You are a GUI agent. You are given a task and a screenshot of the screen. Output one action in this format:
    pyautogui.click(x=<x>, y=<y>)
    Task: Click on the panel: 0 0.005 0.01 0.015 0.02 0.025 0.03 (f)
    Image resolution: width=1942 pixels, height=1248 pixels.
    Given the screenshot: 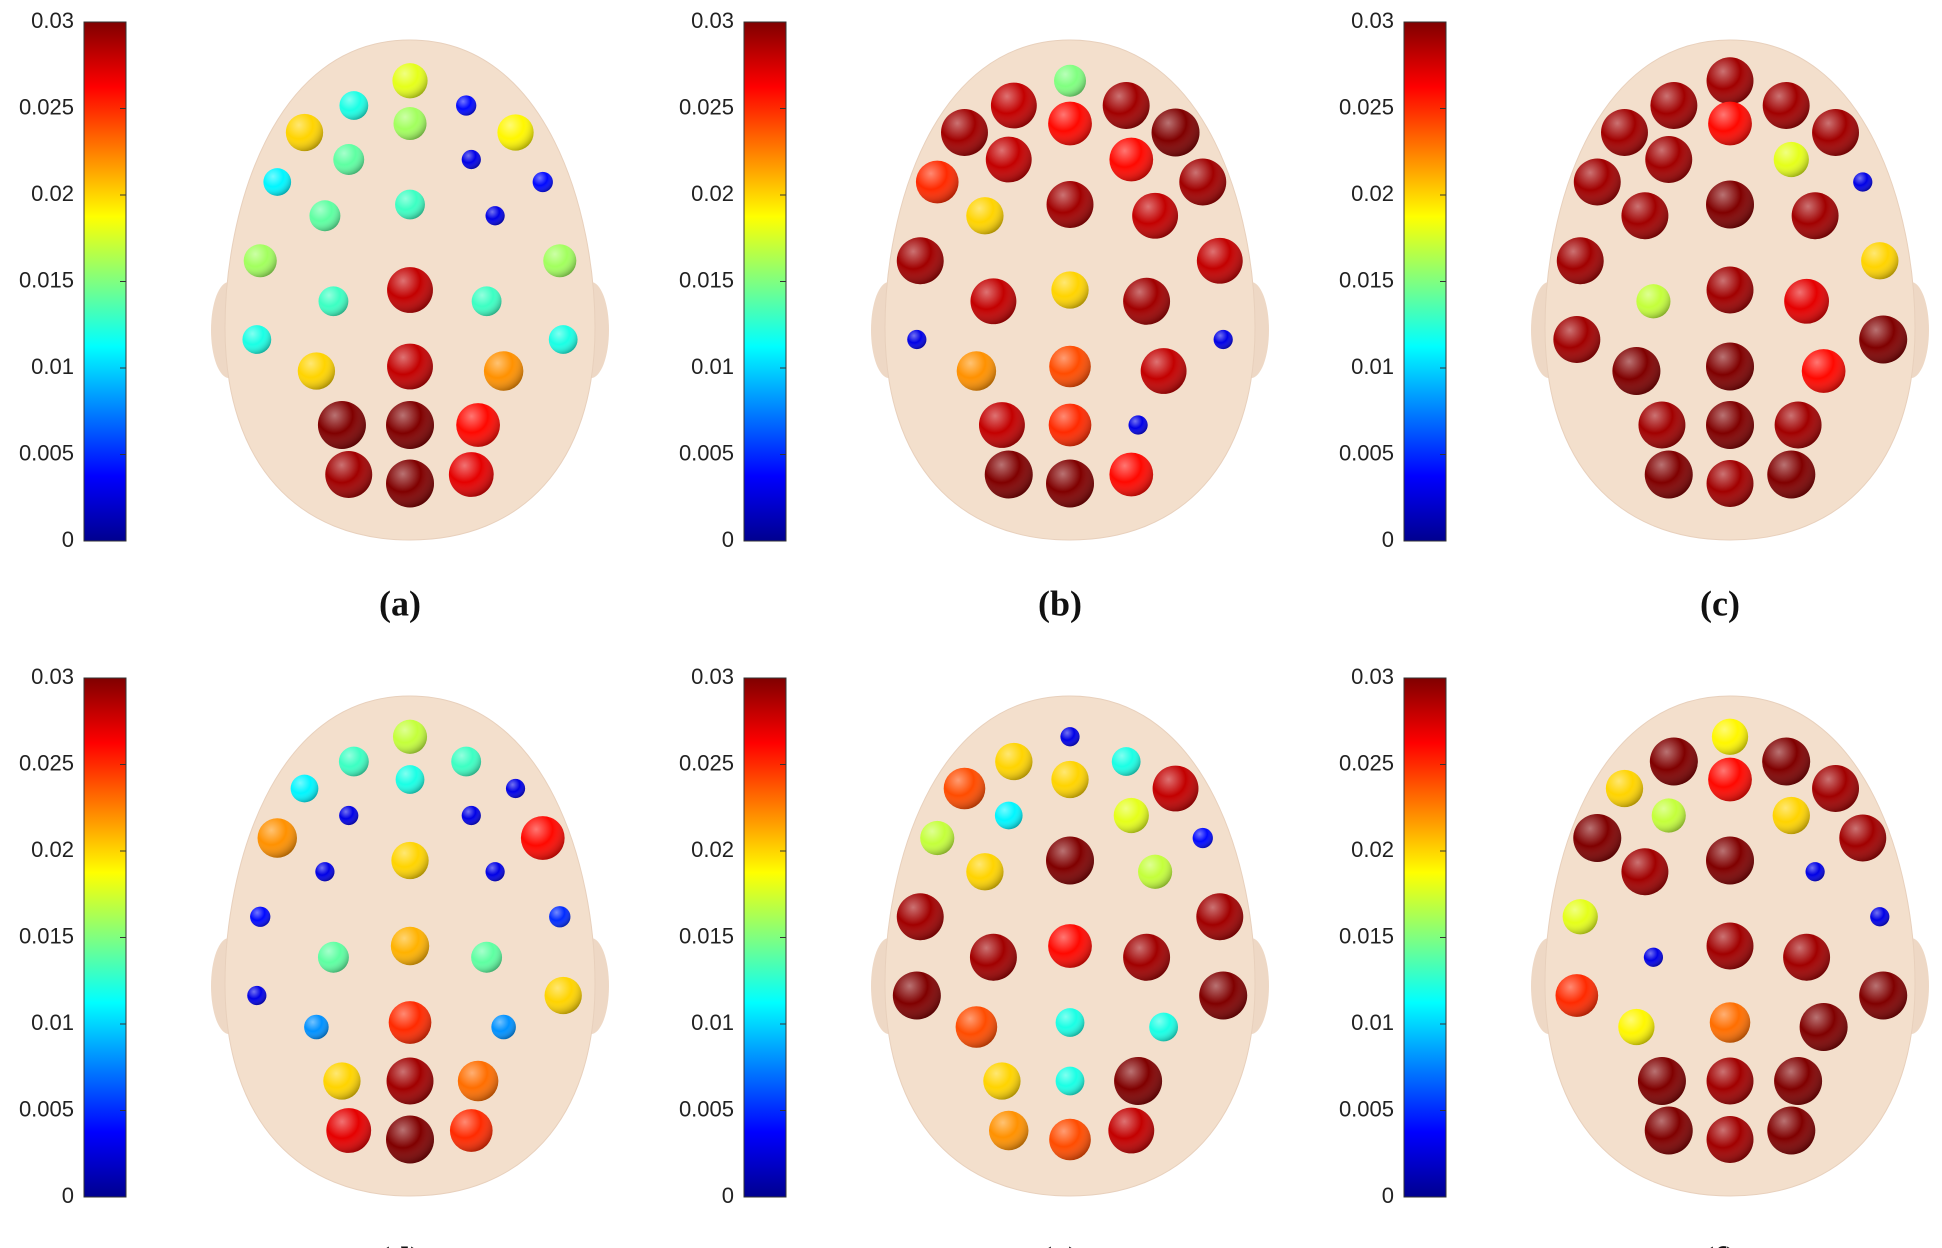 What is the action you would take?
    pyautogui.click(x=1634, y=956)
    